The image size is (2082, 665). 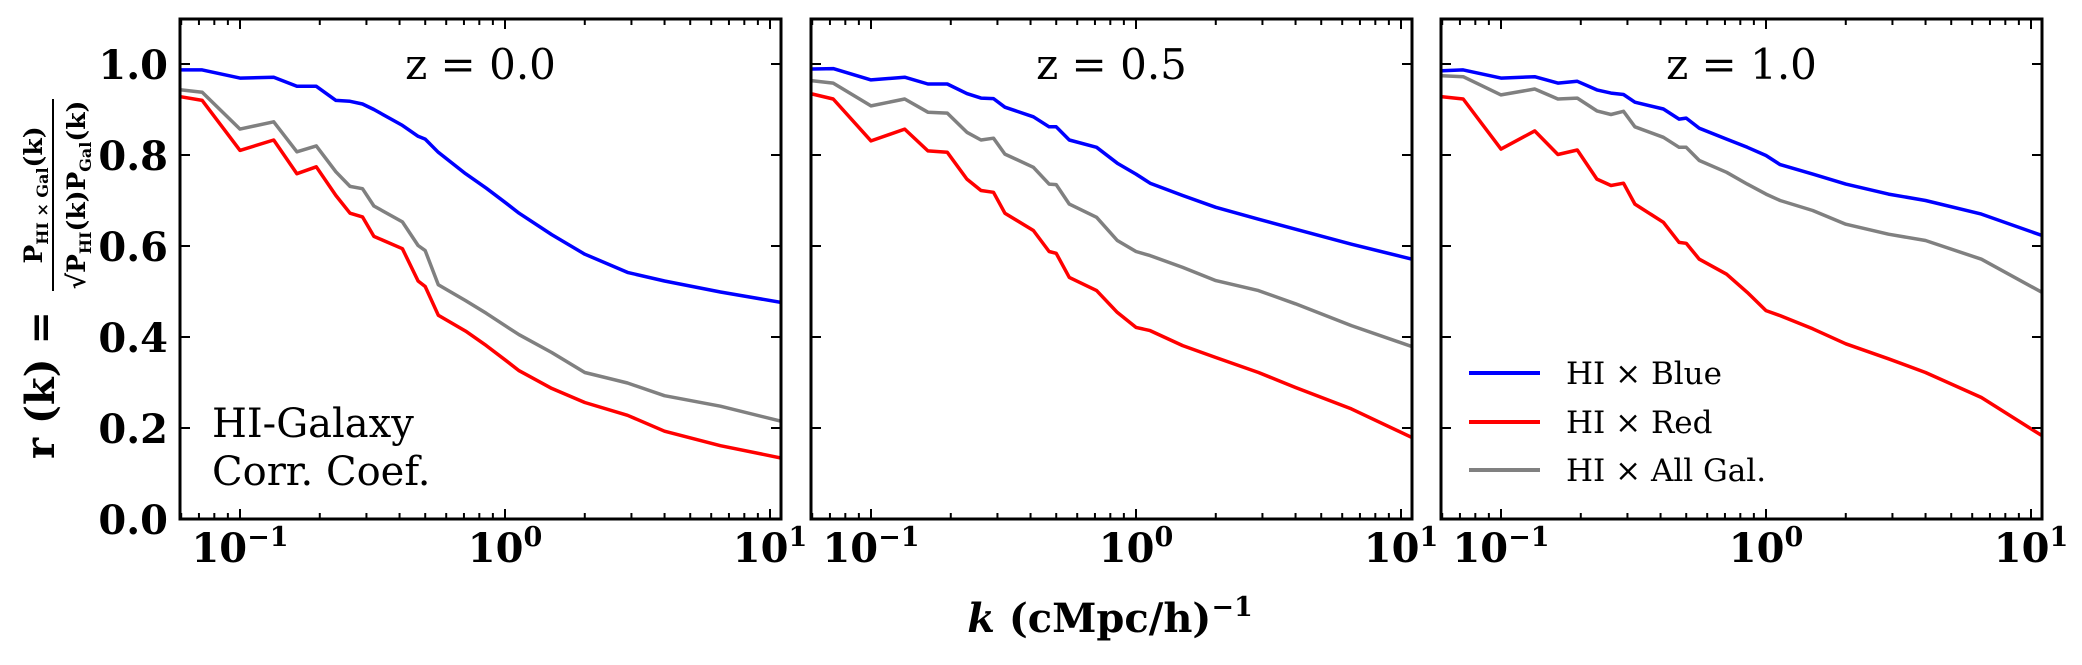 I want to click on legend-label-blue: HI × Blue, so click(x=1644, y=374).